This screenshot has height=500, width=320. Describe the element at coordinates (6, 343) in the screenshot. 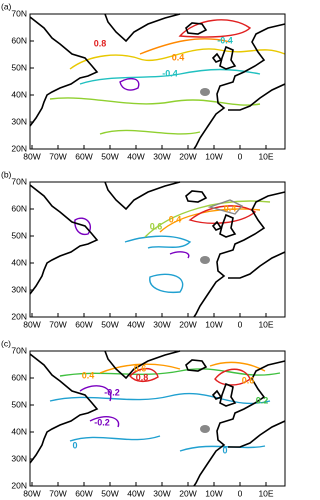

I see `panel-label: (c)` at that location.